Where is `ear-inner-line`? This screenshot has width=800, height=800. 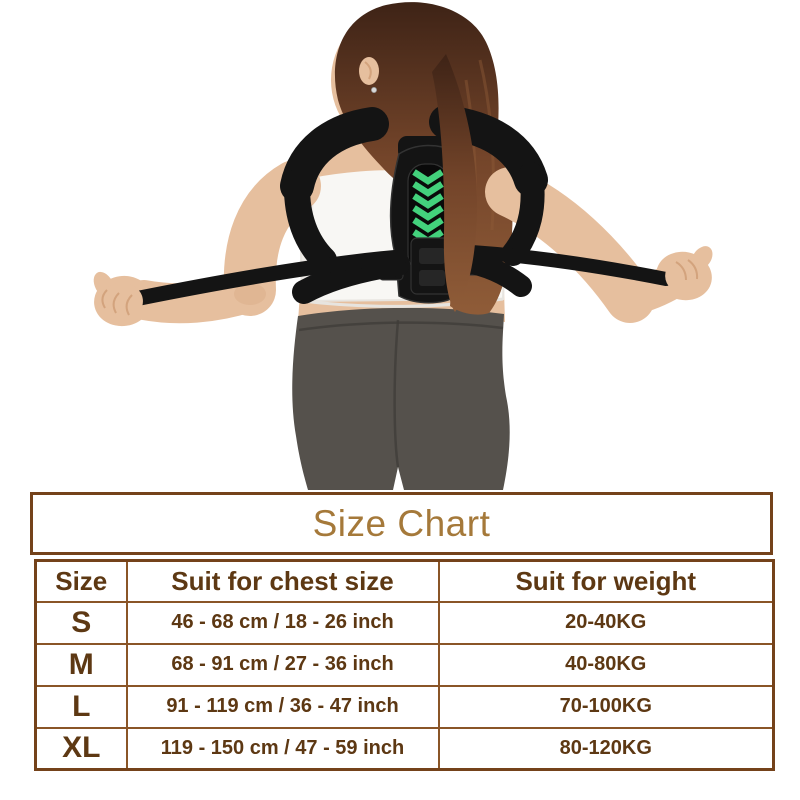 ear-inner-line is located at coordinates (368, 70).